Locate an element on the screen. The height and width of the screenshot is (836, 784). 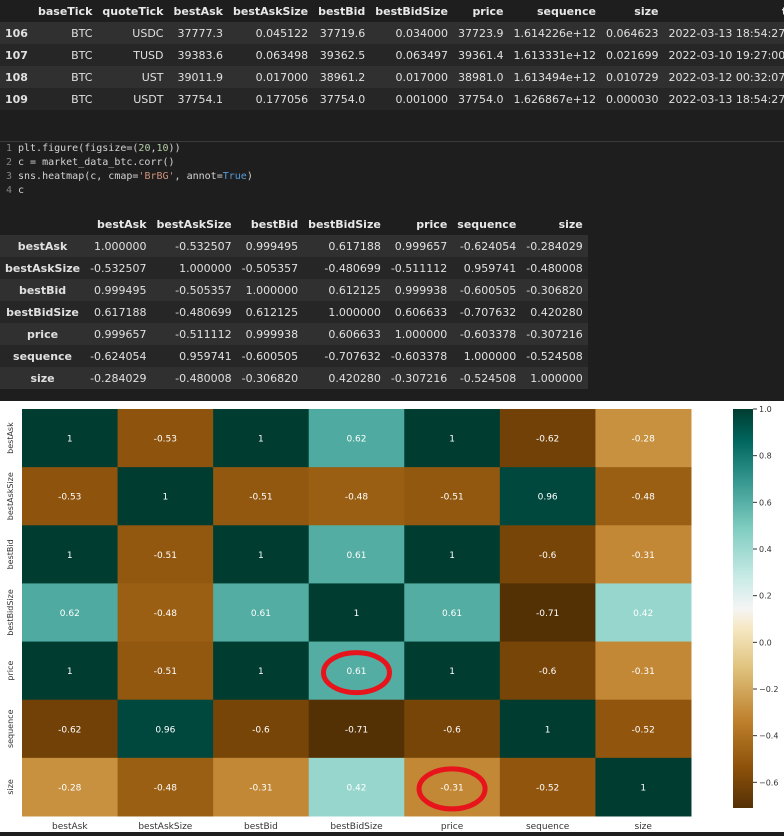
column-header: time is located at coordinates (723, 11).